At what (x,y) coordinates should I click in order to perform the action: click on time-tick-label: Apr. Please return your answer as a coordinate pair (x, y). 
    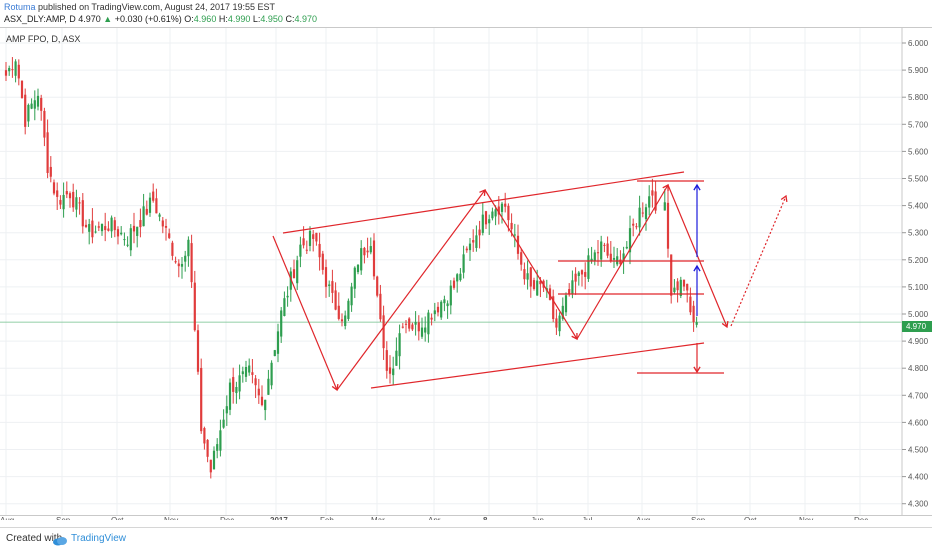
    Looking at the image, I should click on (434, 518).